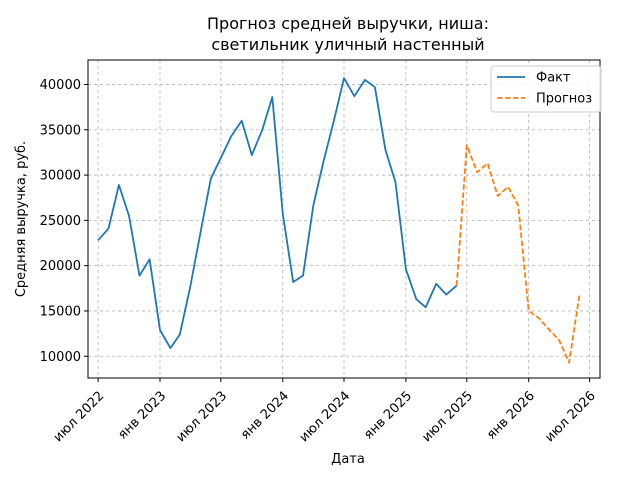  Describe the element at coordinates (60, 221) in the screenshot. I see `y-tick-label: 25000` at that location.